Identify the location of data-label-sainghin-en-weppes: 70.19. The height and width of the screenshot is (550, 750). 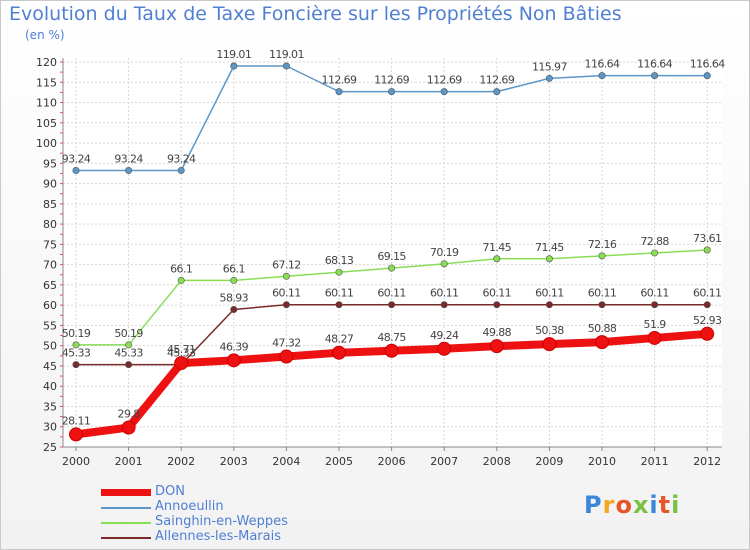
(444, 252).